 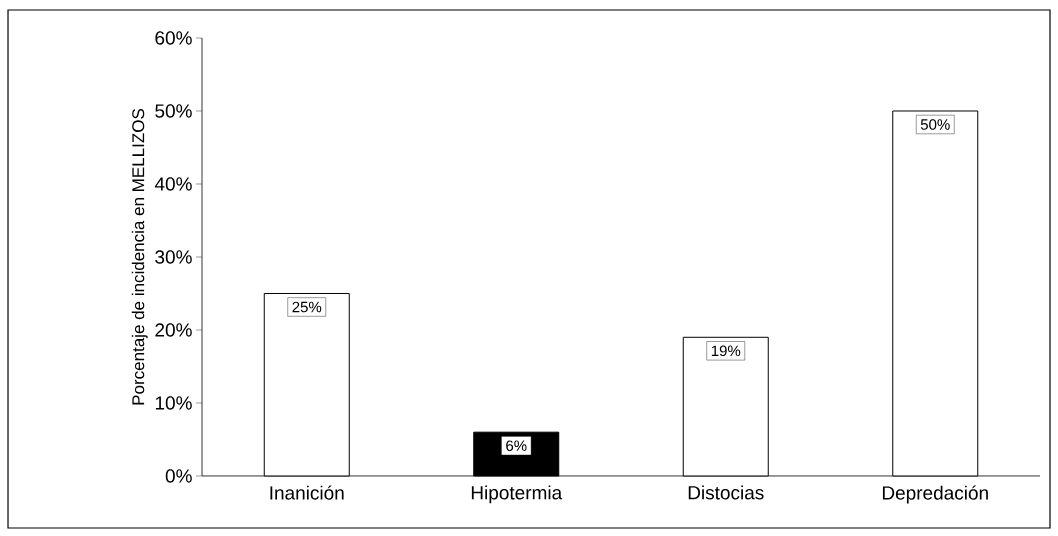 What do you see at coordinates (173, 330) in the screenshot?
I see `y-tick-label: 20%` at bounding box center [173, 330].